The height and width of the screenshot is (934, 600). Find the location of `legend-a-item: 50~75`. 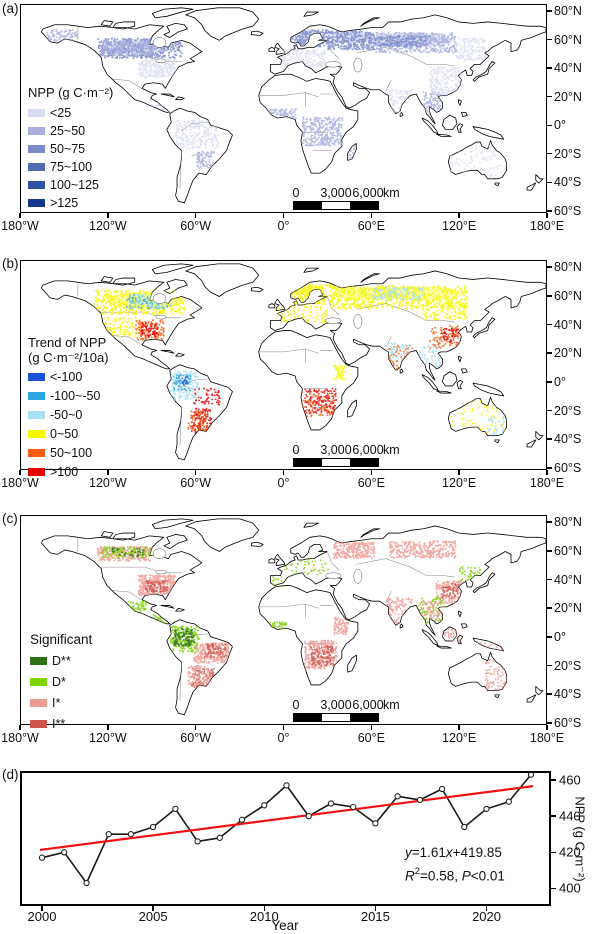

legend-a-item: 50~75 is located at coordinates (70, 149).